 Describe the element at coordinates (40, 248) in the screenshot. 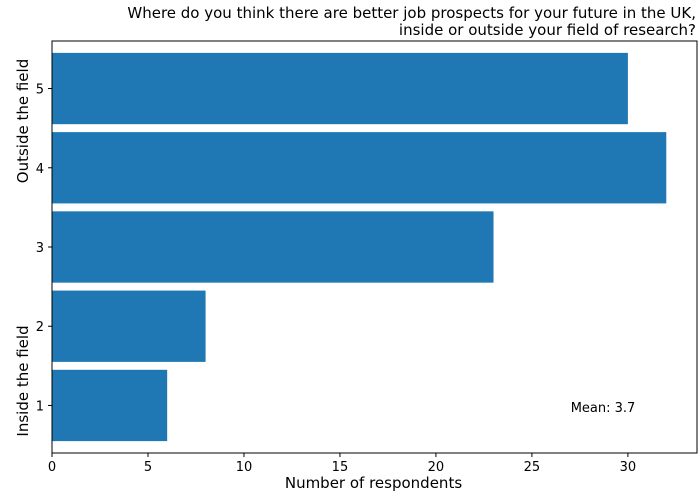

I see `y-tick-label: 3` at that location.